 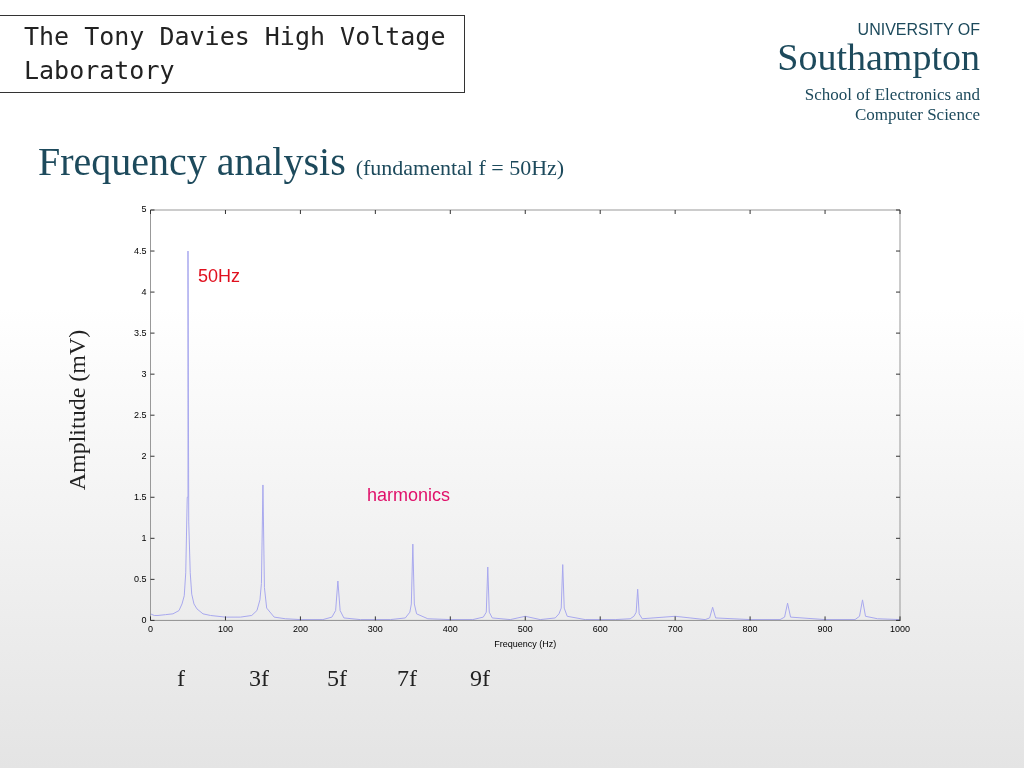 I want to click on x-tick-label: 1000, so click(x=900, y=629).